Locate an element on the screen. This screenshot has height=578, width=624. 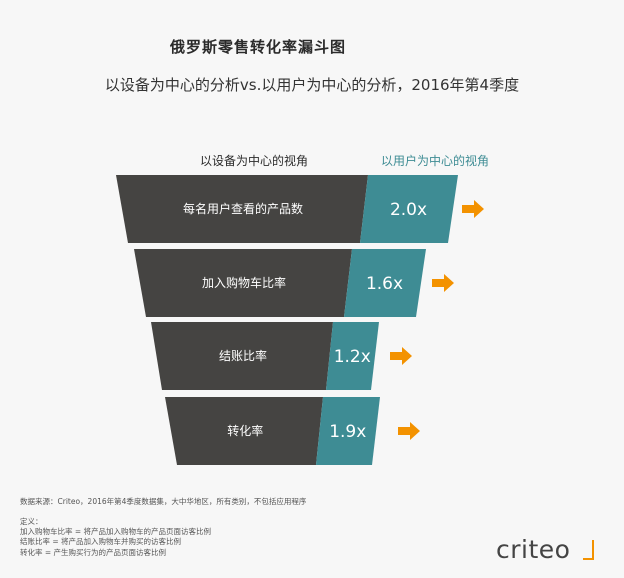
funnel-stage-value: 1.9x is located at coordinates (347, 432).